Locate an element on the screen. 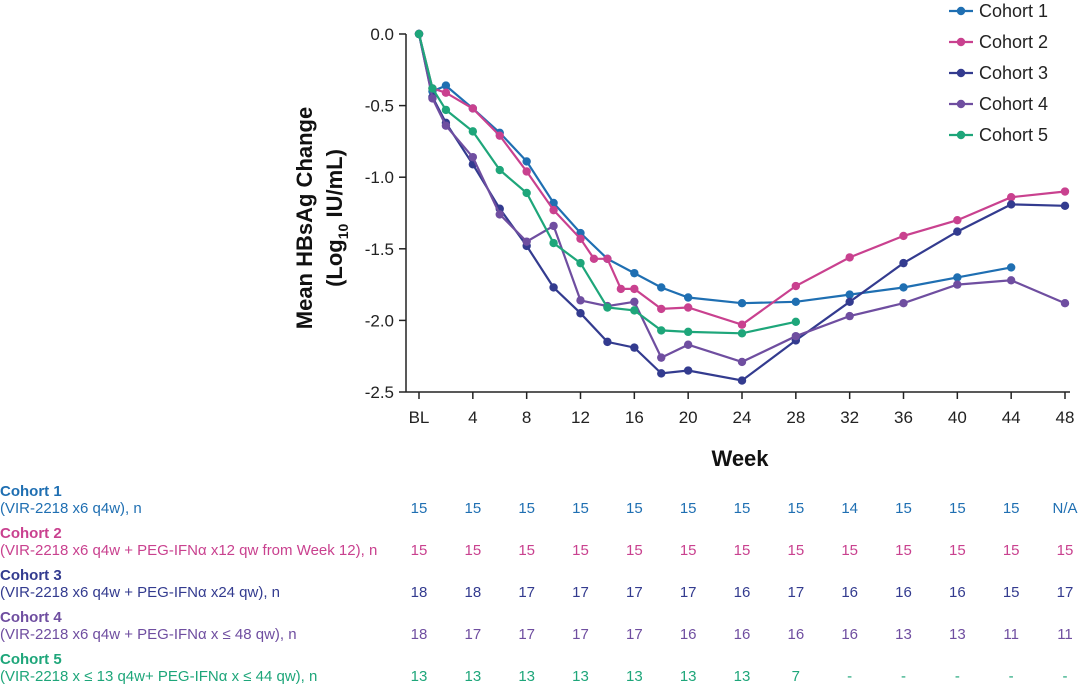 The image size is (1080, 686). y-axis-title: Mean HBsAg Change (Log10 IU/mL) is located at coordinates (321, 218).